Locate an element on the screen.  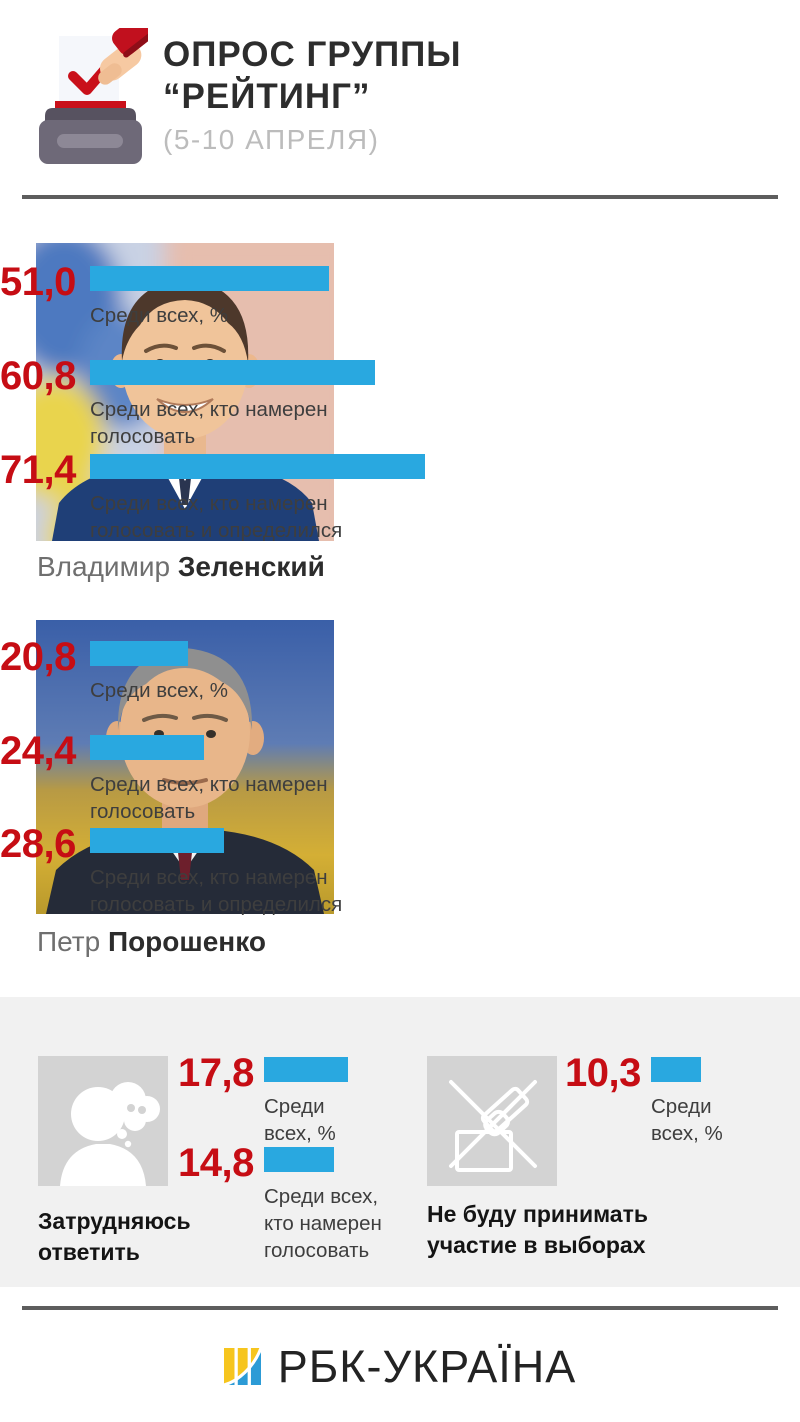
undecided-icon-tile is located at coordinates (103, 1121).